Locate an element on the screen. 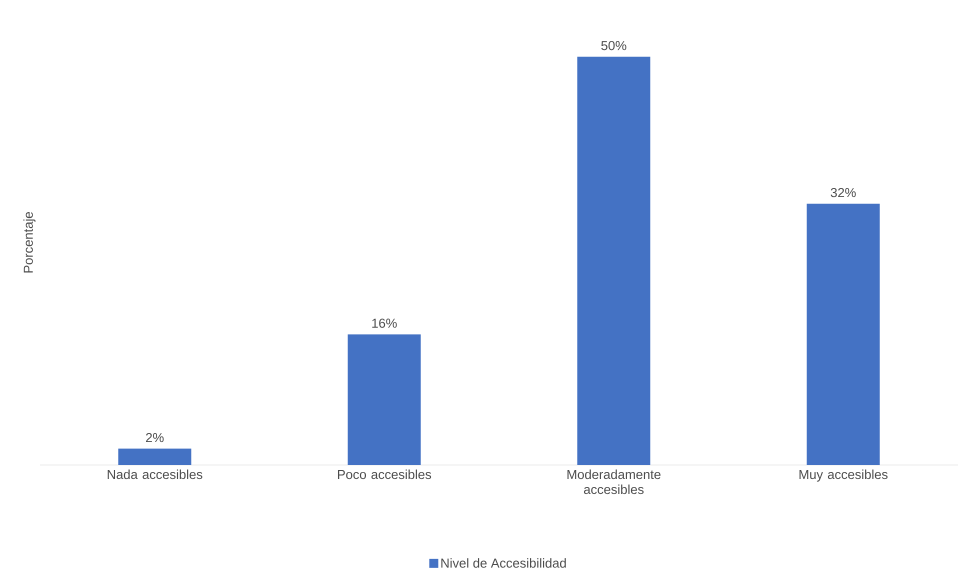  x-tick-label: Moderadamente accesibles is located at coordinates (614, 482).